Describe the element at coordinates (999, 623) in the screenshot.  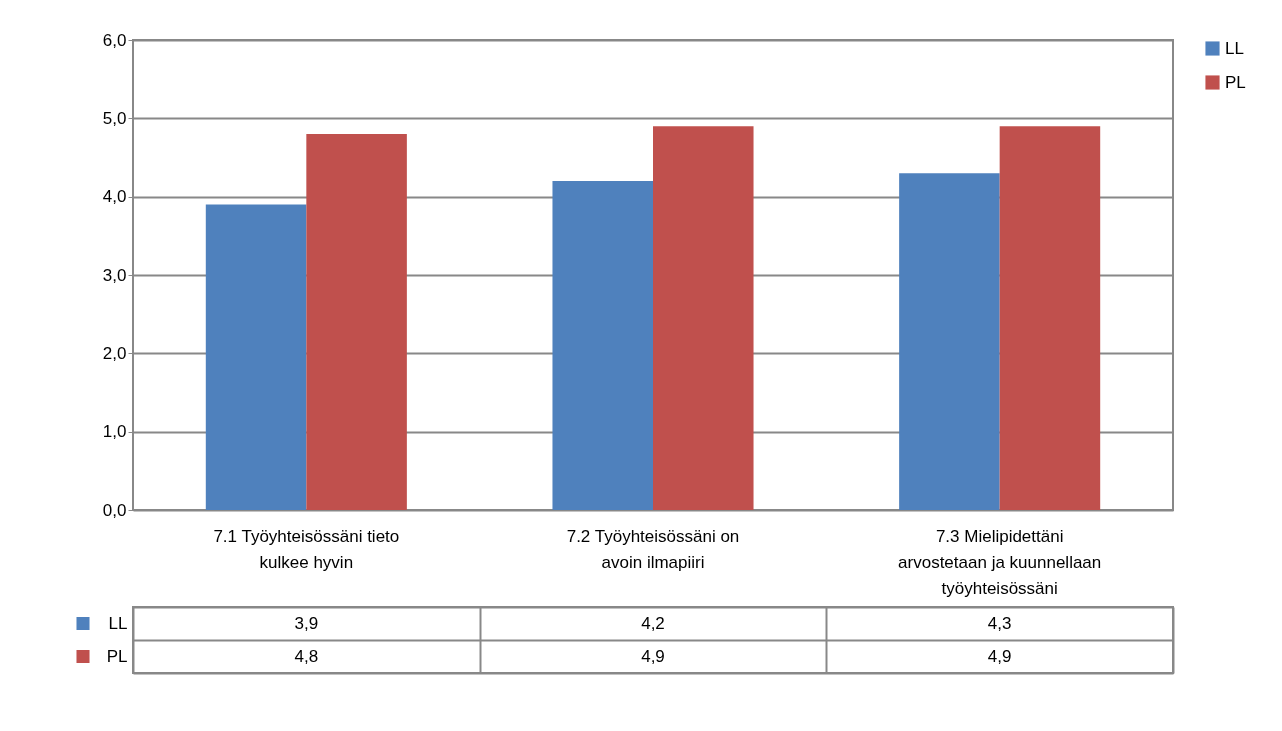
I see `data-label: 4,3` at that location.